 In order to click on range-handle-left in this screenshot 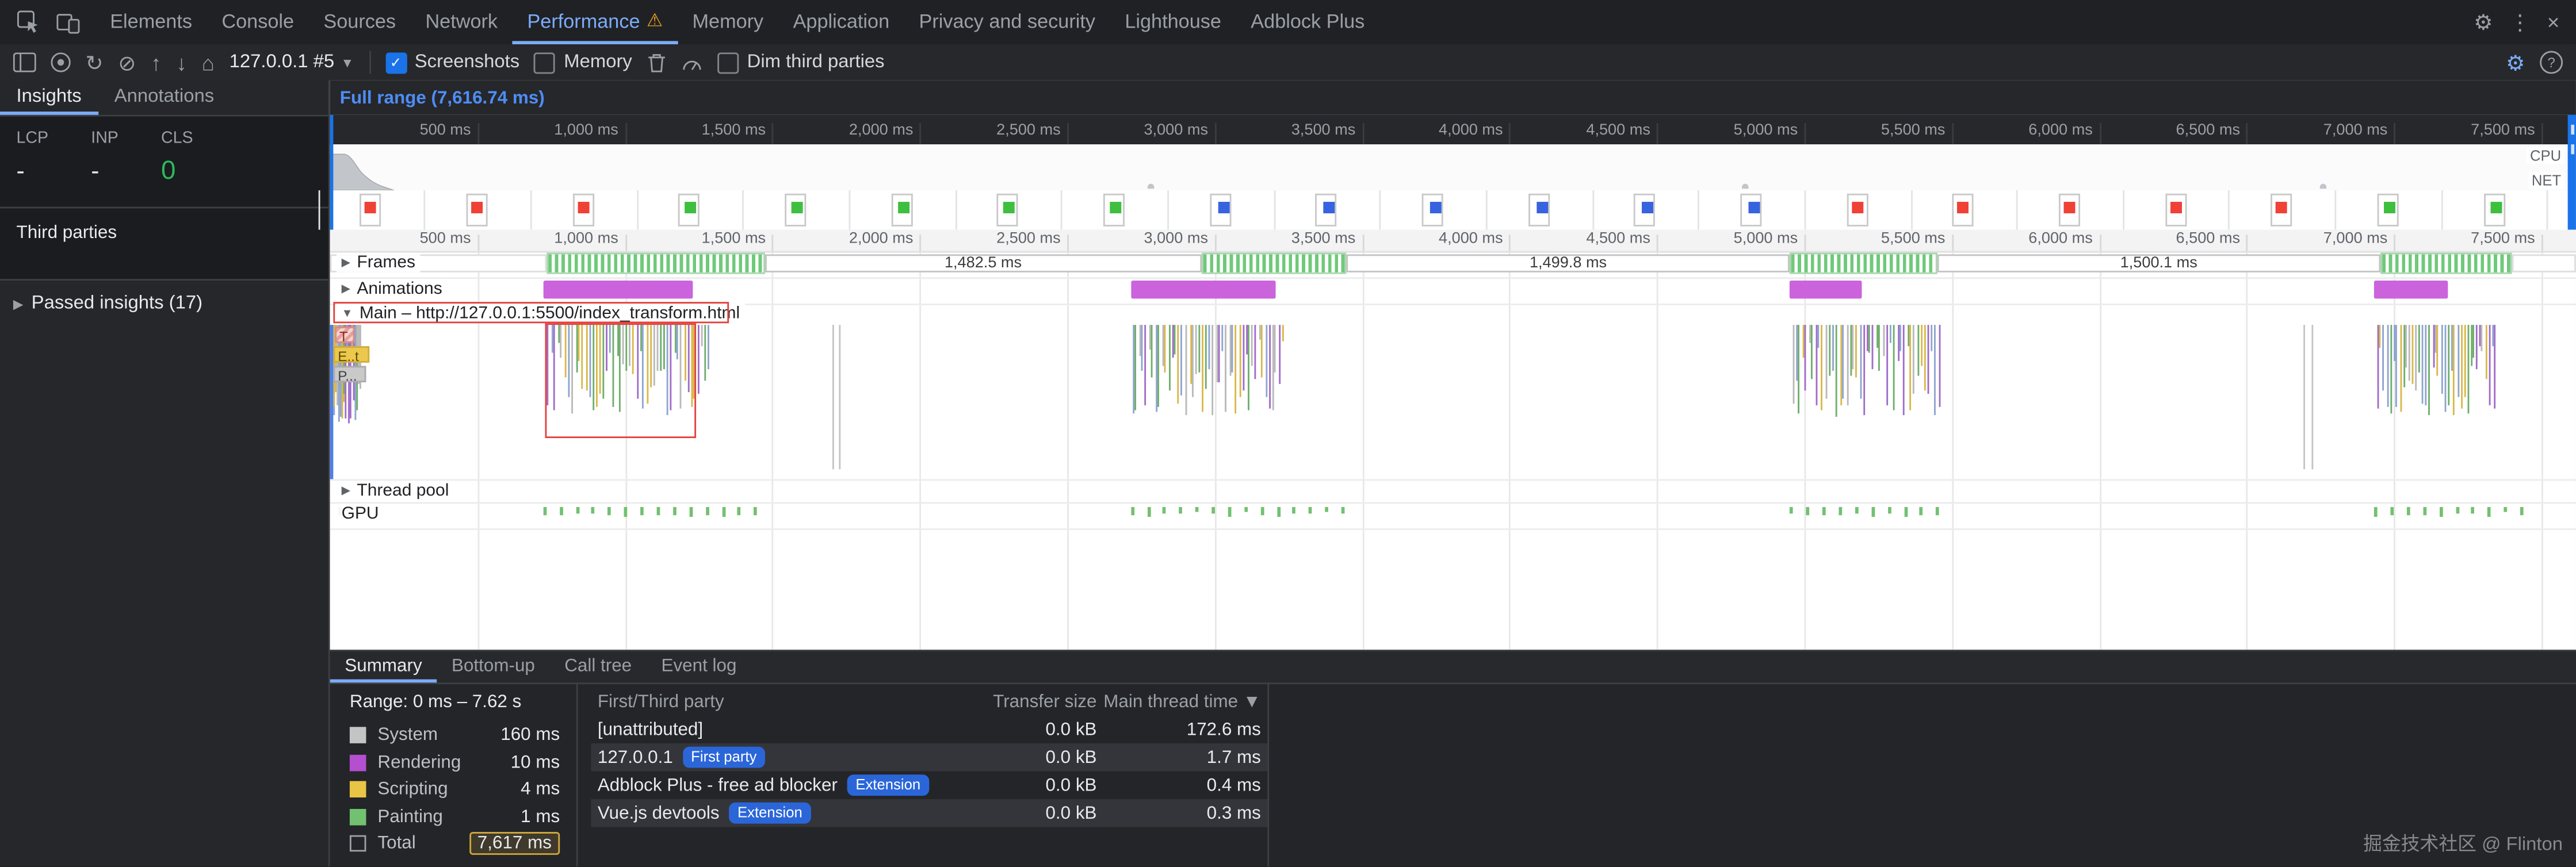, I will do `click(332, 172)`.